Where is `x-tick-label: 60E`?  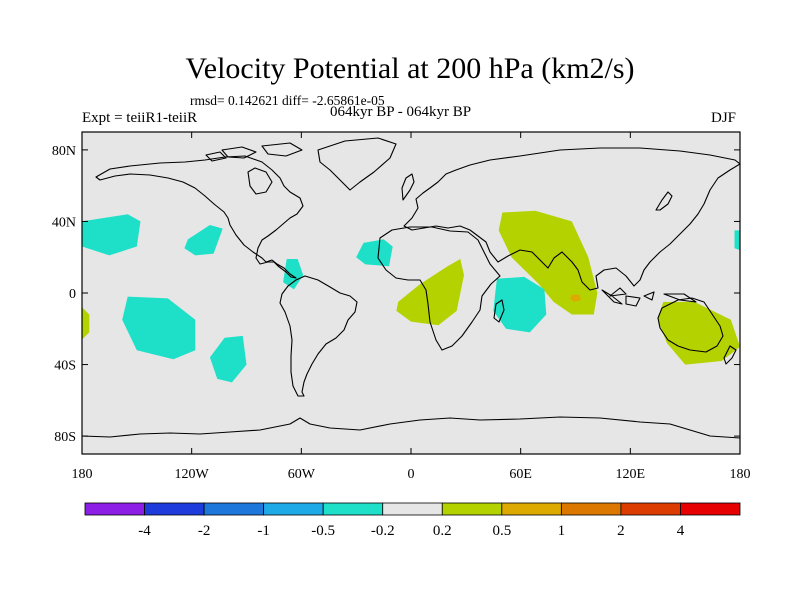
x-tick-label: 60E is located at coordinates (520, 474).